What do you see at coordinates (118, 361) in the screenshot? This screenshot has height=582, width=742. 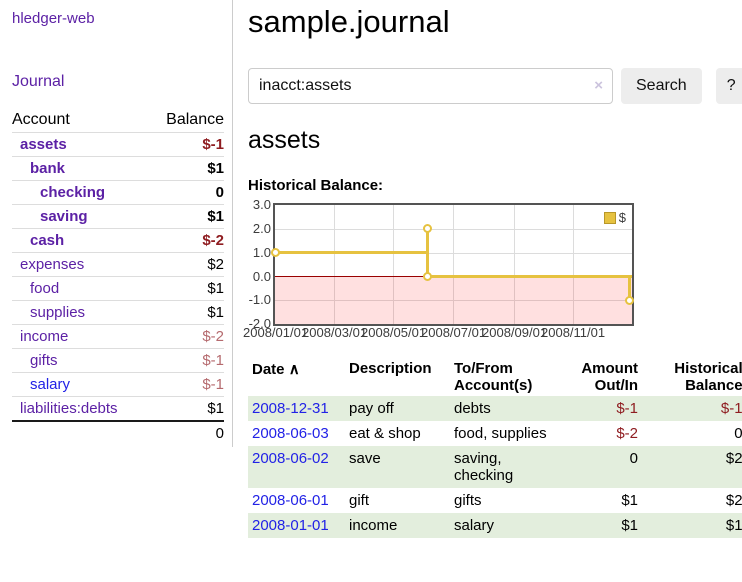 I see `account-row-gifts: gifts $-1` at bounding box center [118, 361].